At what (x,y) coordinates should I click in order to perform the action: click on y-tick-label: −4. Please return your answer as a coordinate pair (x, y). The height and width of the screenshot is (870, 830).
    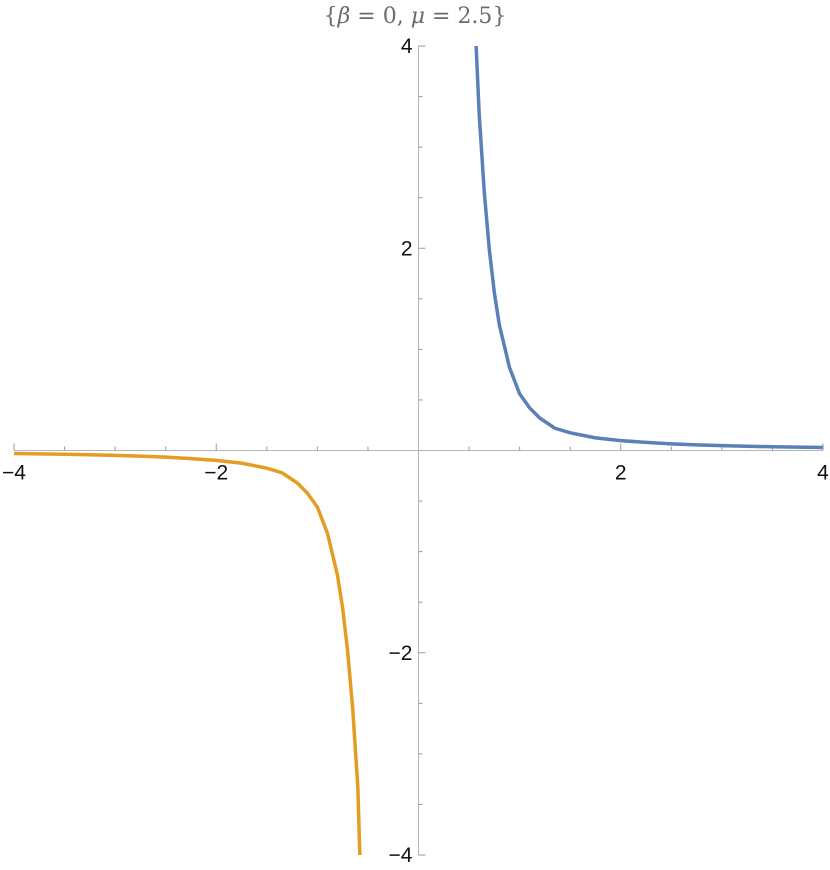
    Looking at the image, I should click on (401, 855).